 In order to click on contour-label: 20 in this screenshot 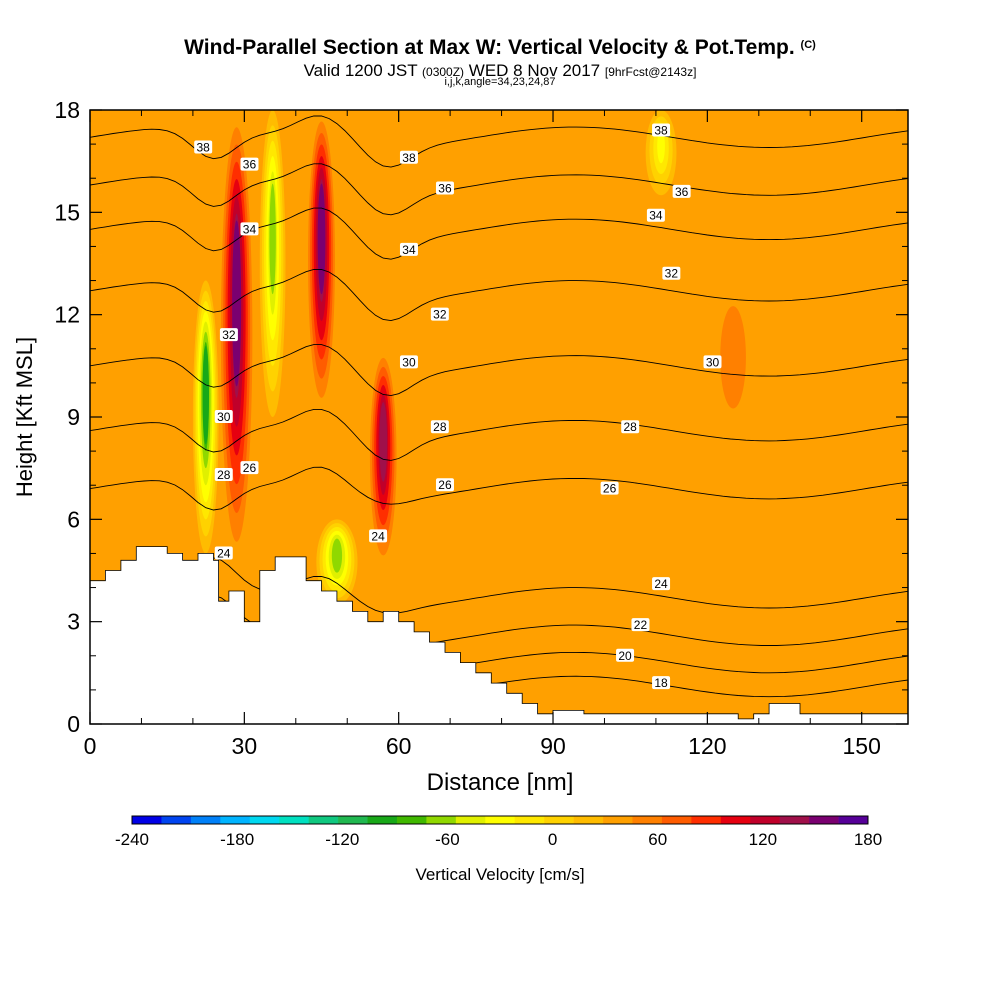, I will do `click(625, 655)`.